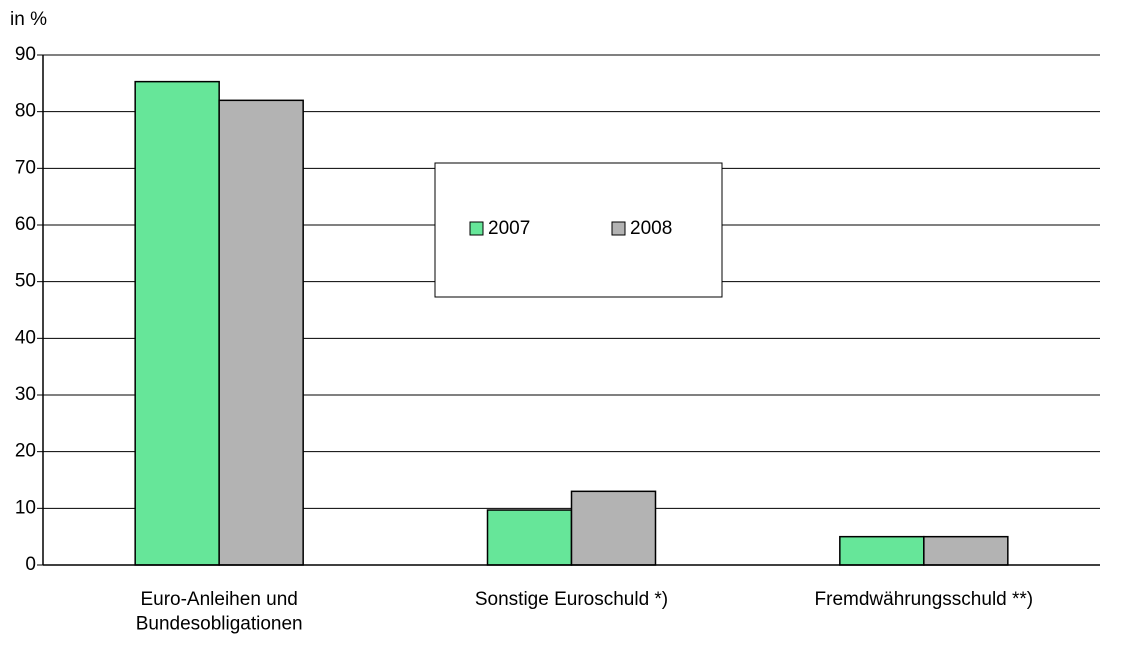 Image resolution: width=1138 pixels, height=645 pixels. Describe the element at coordinates (25, 337) in the screenshot. I see `y-tick-label: 40` at that location.